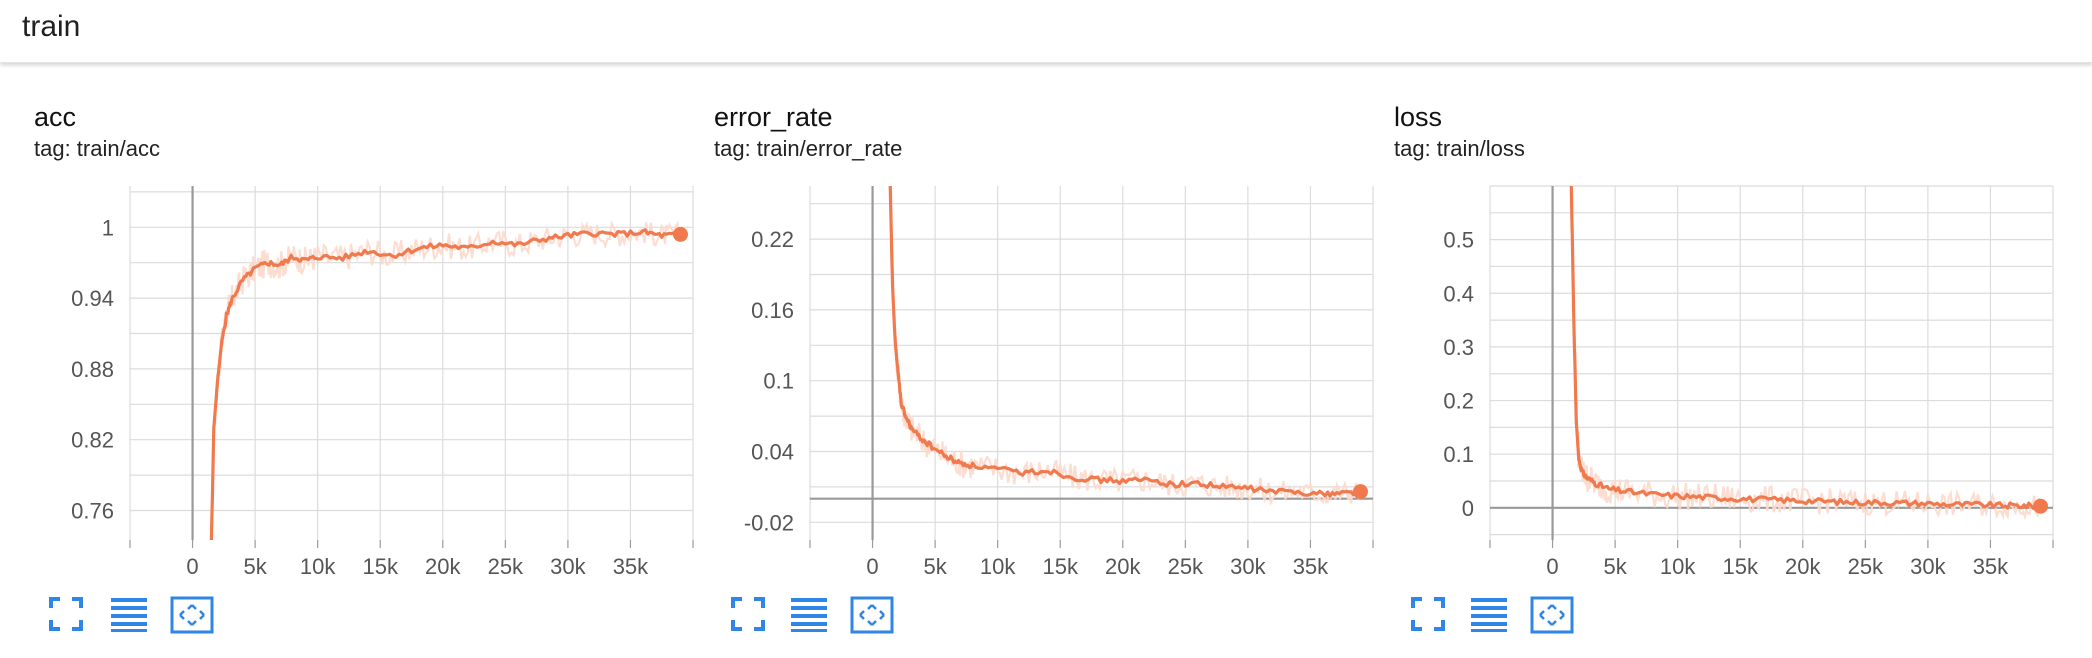 This screenshot has width=2092, height=658. Describe the element at coordinates (1468, 508) in the screenshot. I see `y-tick-label: 0` at that location.